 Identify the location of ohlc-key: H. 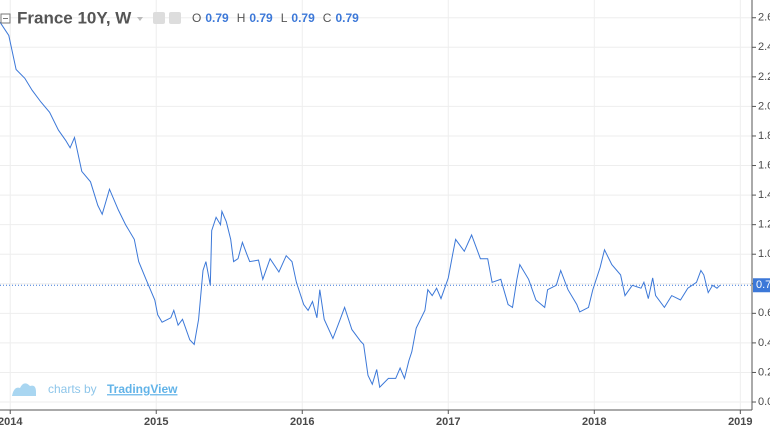
(241, 18).